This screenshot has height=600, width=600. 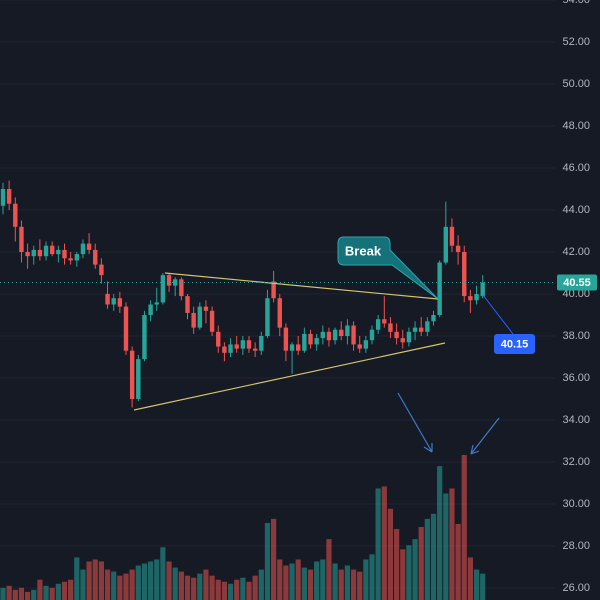 What do you see at coordinates (576, 378) in the screenshot?
I see `y-tick-label: 36.00` at bounding box center [576, 378].